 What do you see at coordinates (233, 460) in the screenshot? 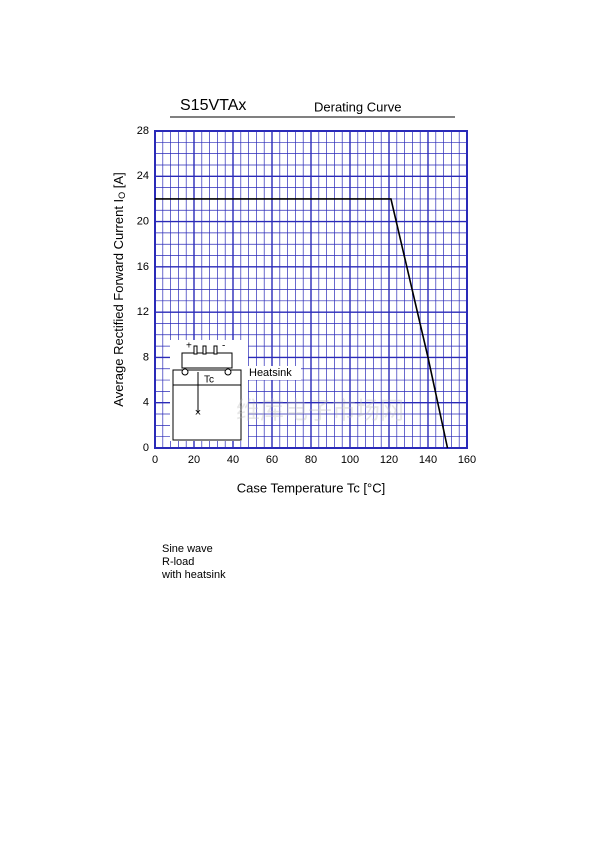
I see `x-tick-label: 40` at bounding box center [233, 460].